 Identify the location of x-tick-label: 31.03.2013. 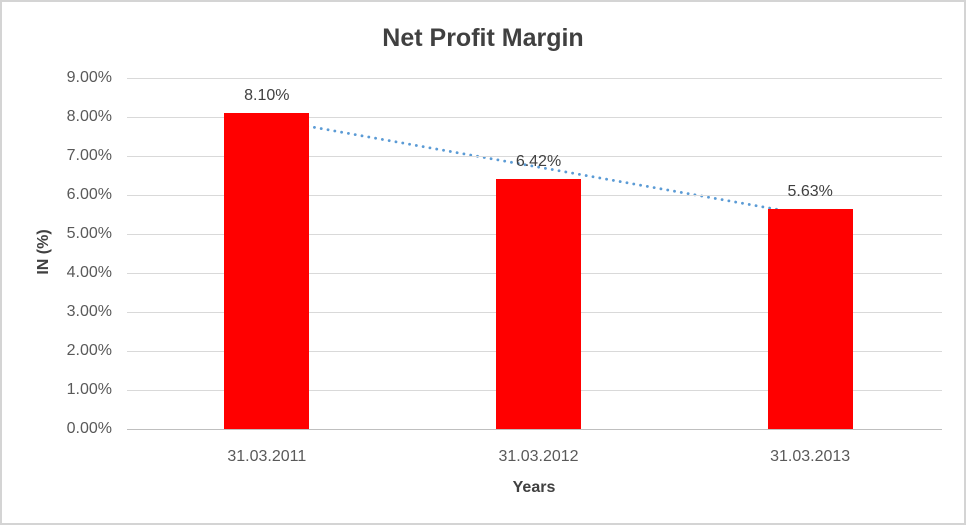
(810, 456).